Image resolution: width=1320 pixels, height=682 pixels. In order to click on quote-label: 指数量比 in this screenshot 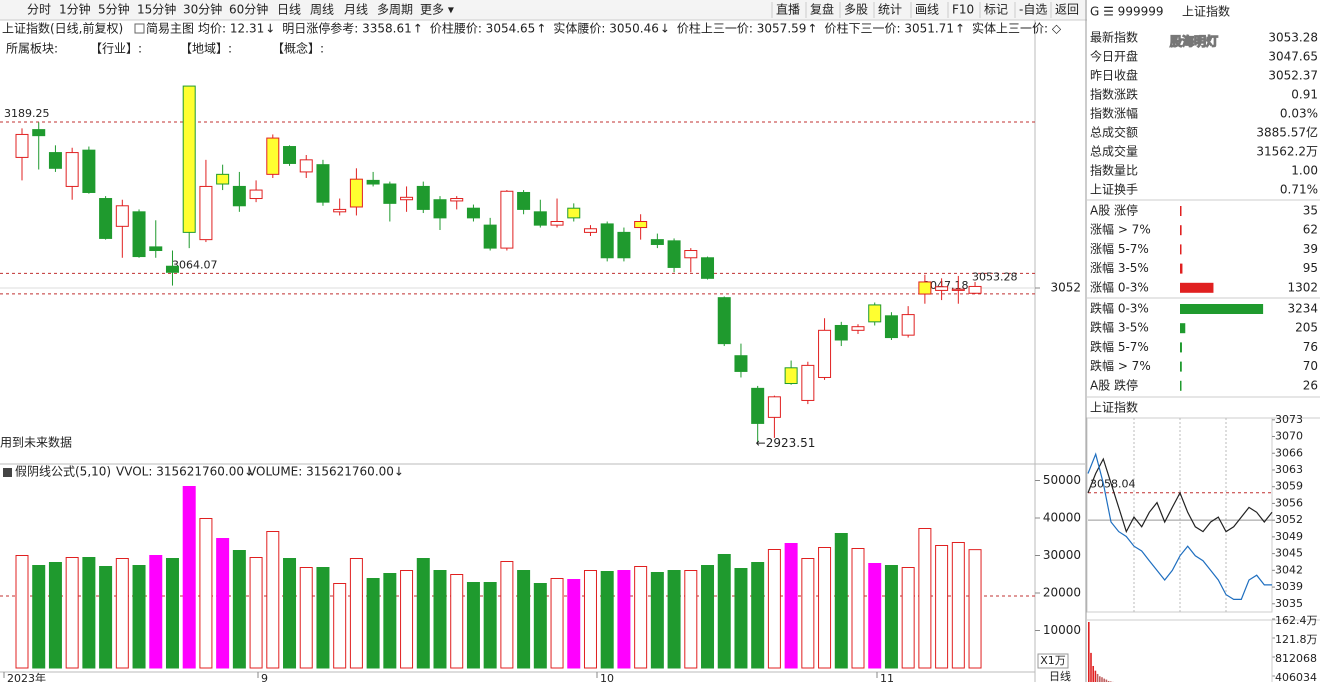, I will do `click(1114, 170)`.